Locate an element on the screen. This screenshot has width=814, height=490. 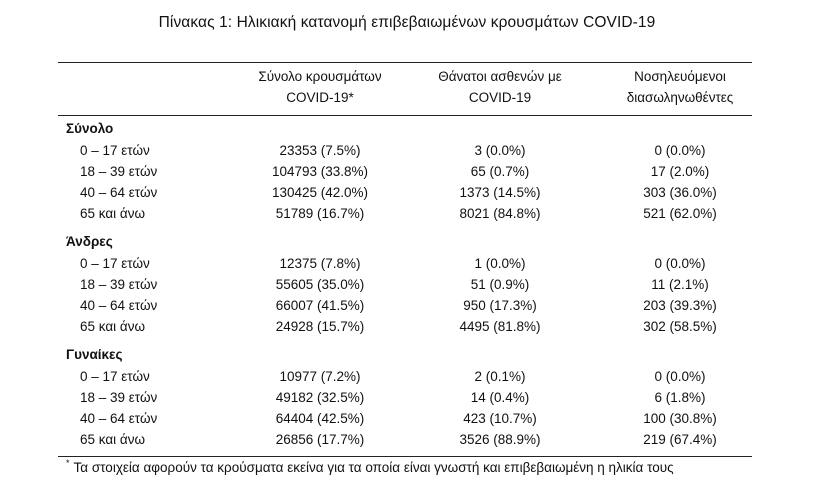
deaths-cell: 423 (10.7%) is located at coordinates (500, 418).